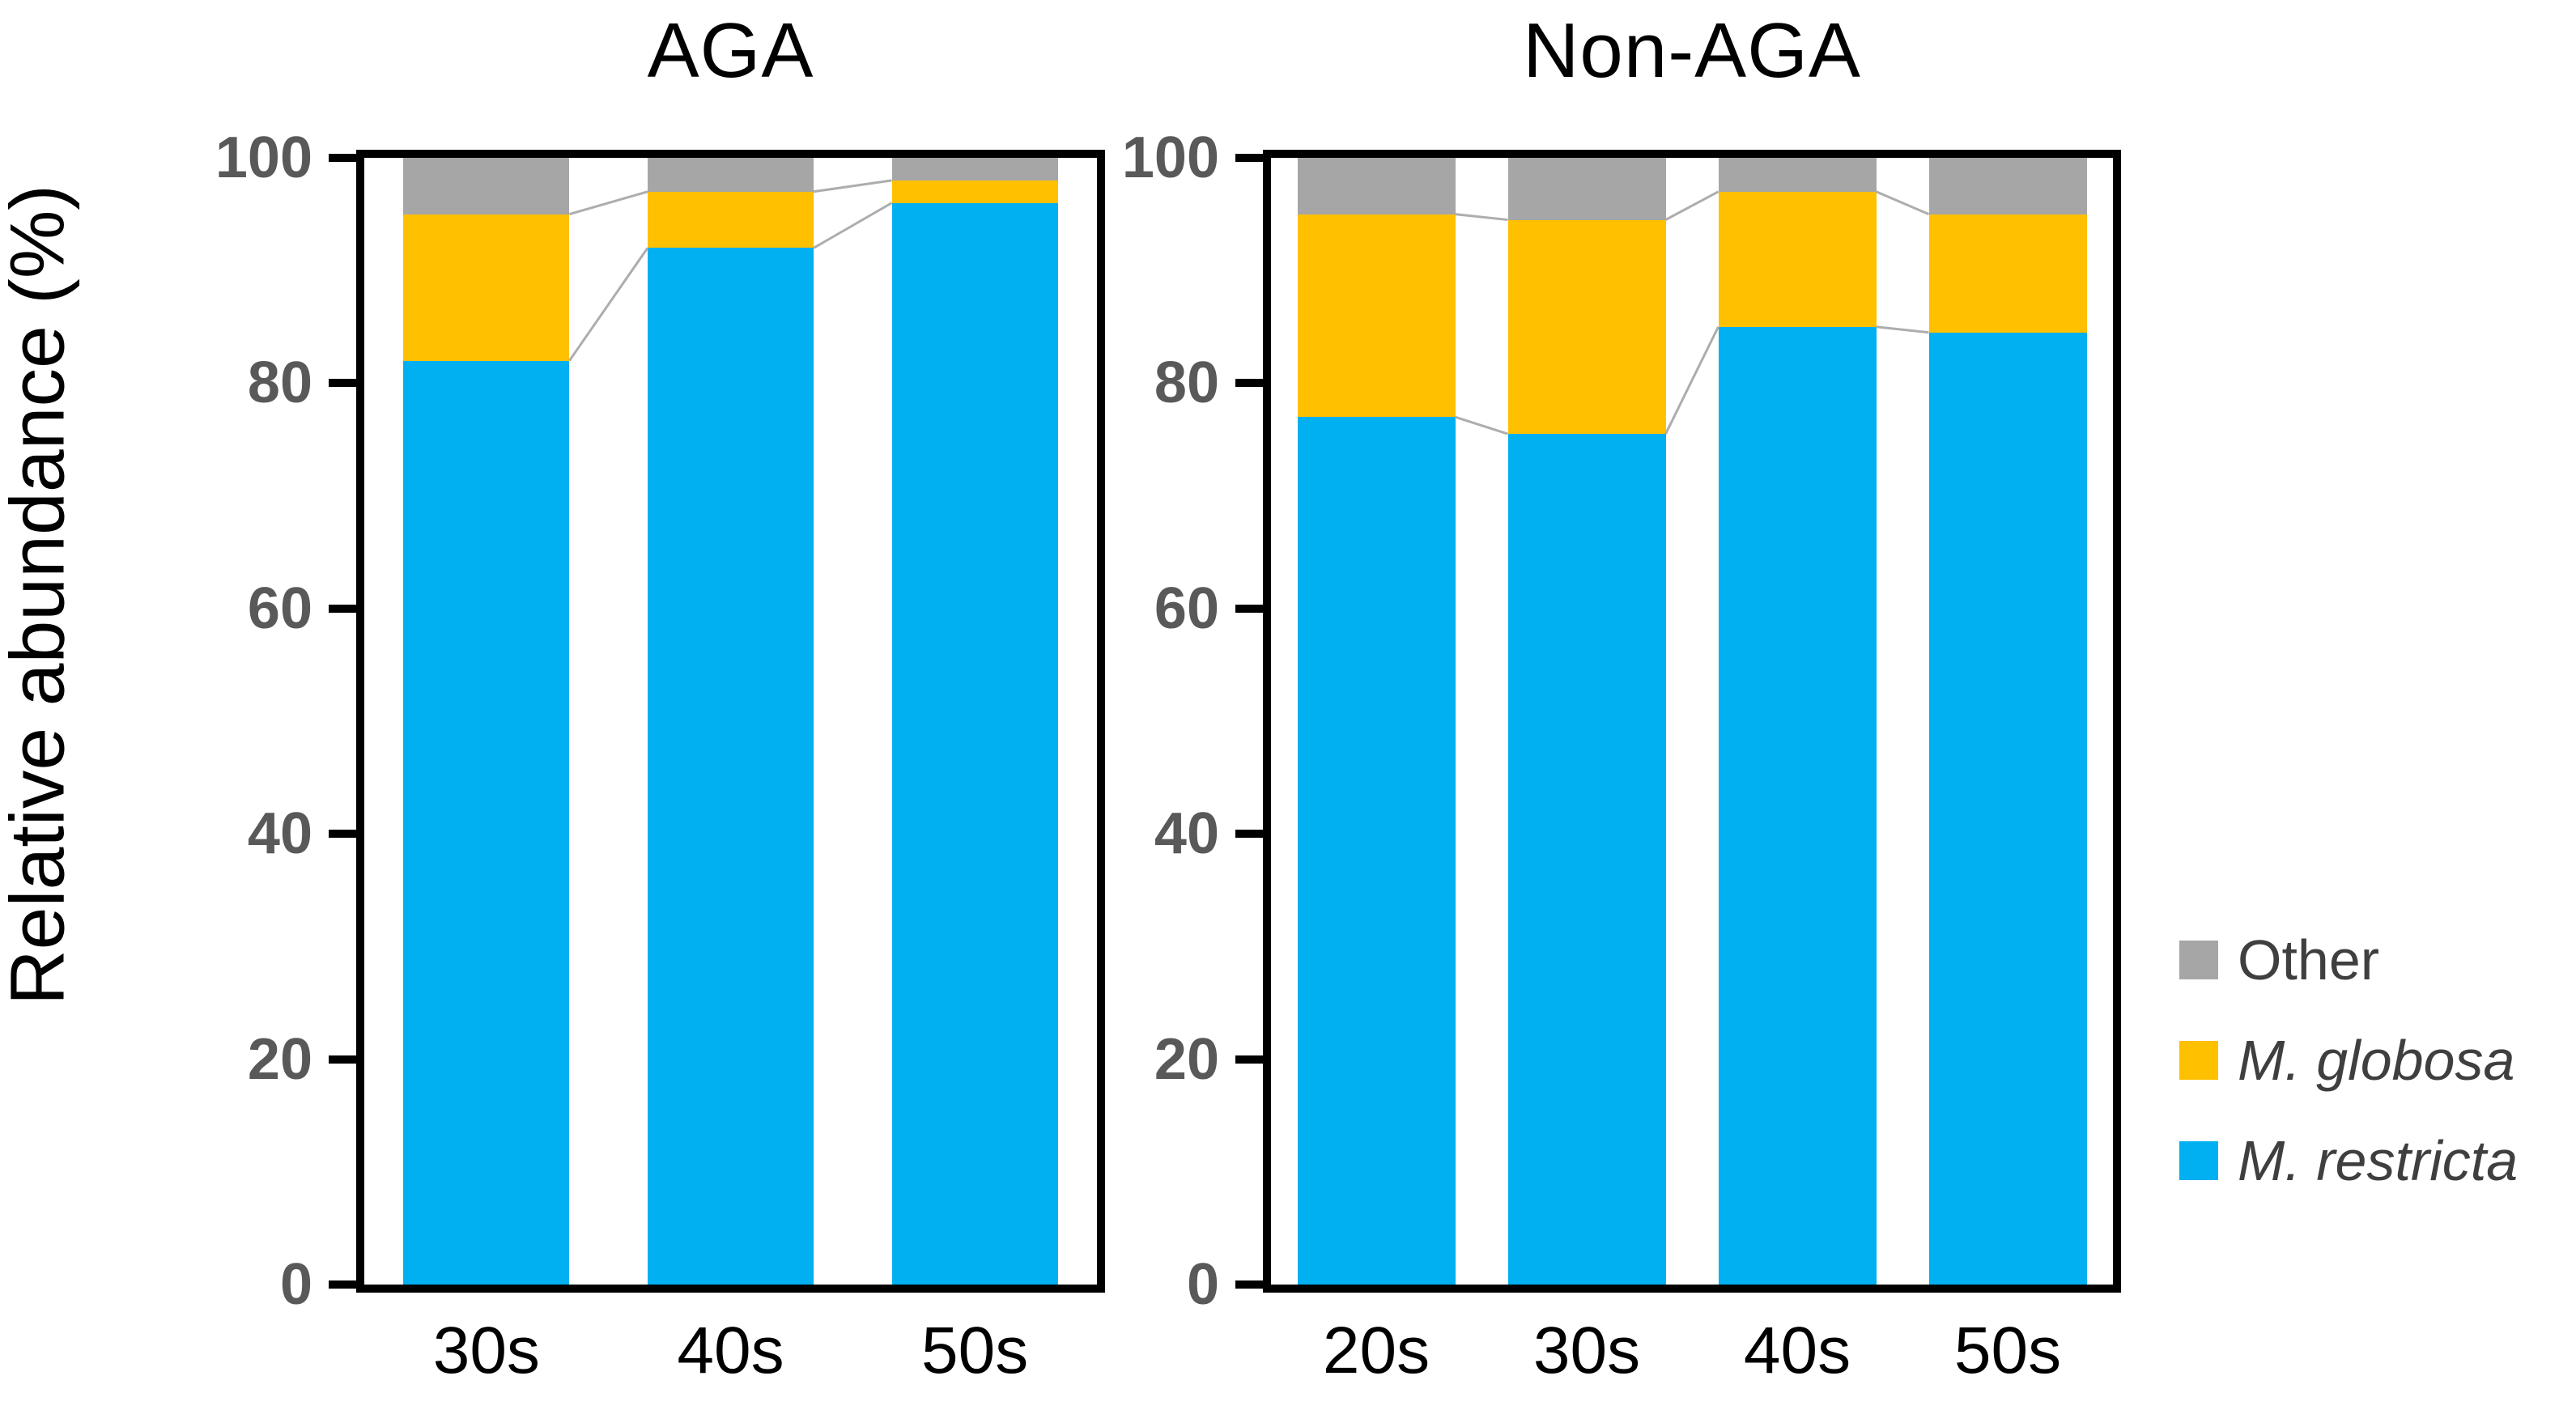 This screenshot has height=1410, width=2576. I want to click on legend-swatch-m-globosa-icon, so click(2199, 1060).